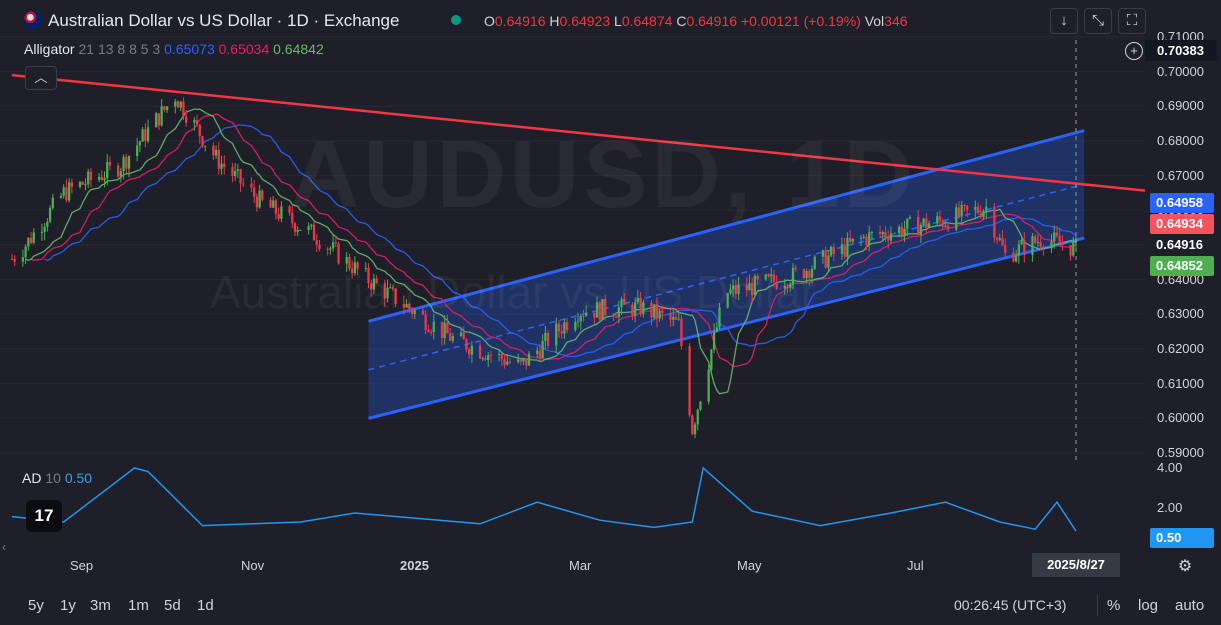 This screenshot has width=1221, height=625. What do you see at coordinates (1170, 467) in the screenshot?
I see `ad-axis-tick: 4.00` at bounding box center [1170, 467].